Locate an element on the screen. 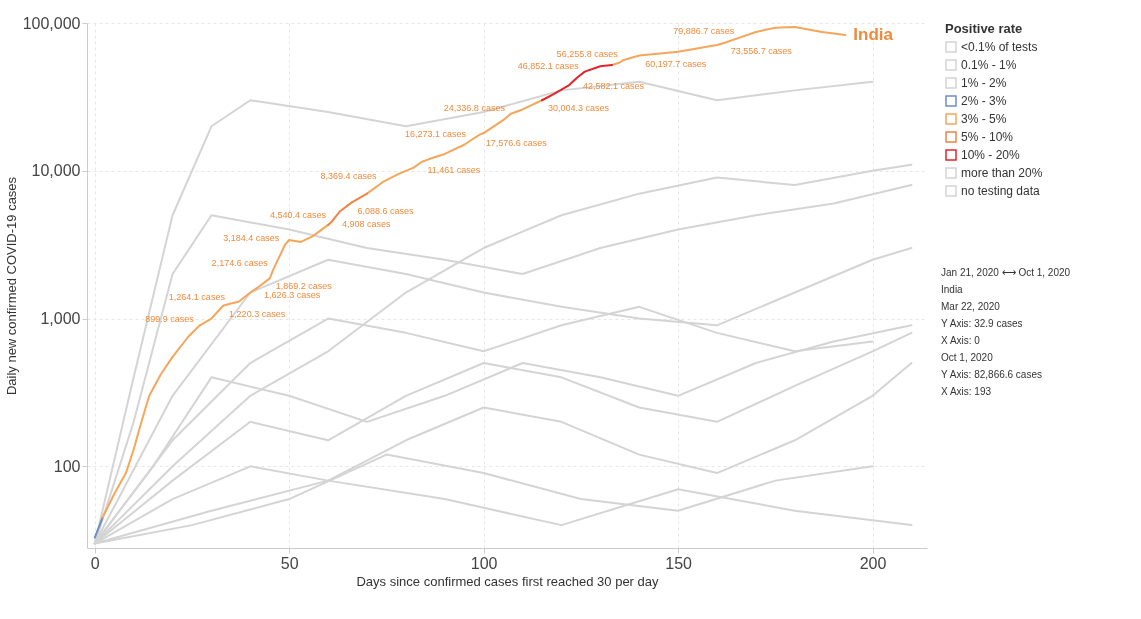 The width and height of the screenshot is (1141, 619). text: Oct 1, 2020 is located at coordinates (967, 357).